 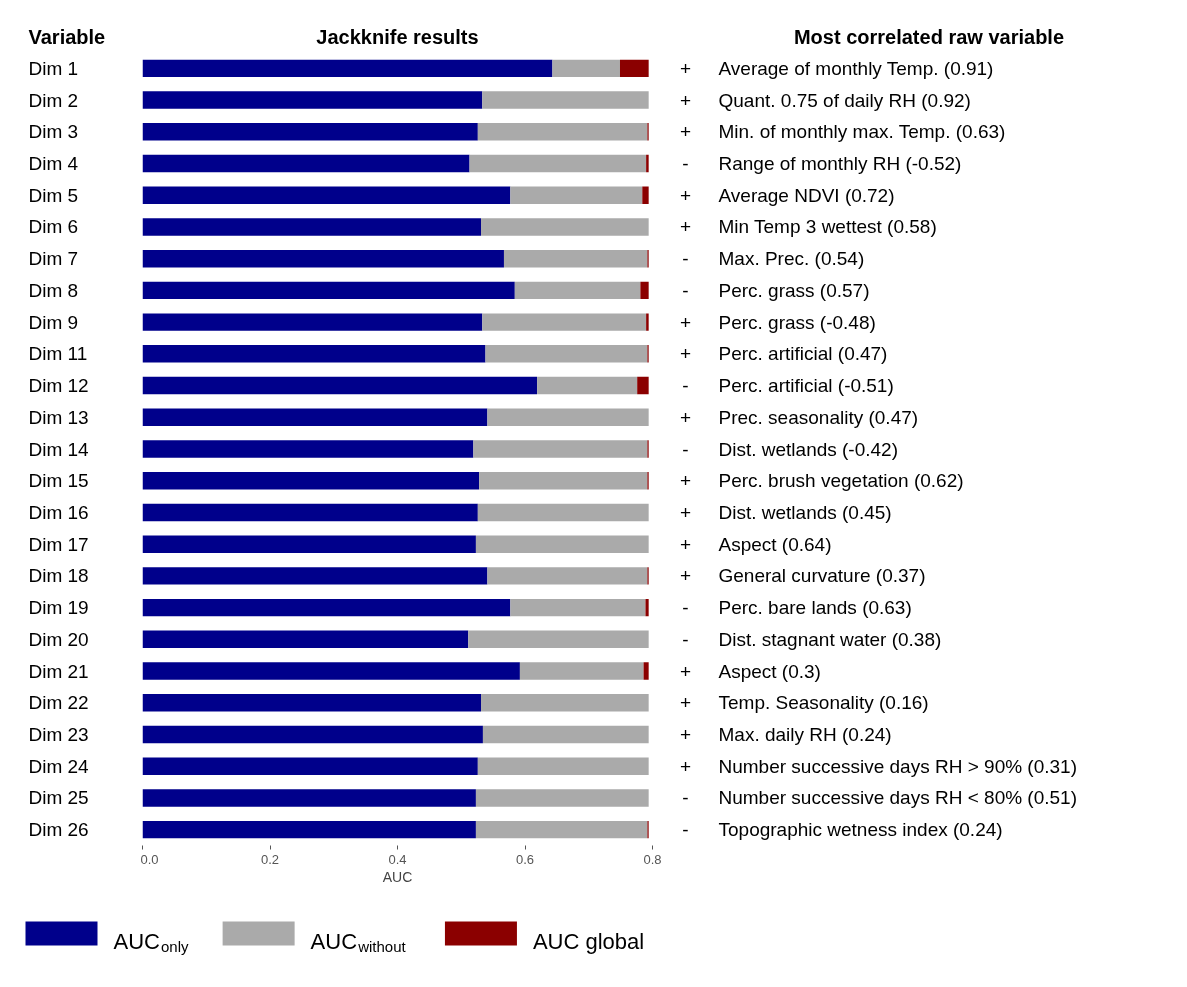 I want to click on x-tick-label: 0.8, so click(x=652, y=859).